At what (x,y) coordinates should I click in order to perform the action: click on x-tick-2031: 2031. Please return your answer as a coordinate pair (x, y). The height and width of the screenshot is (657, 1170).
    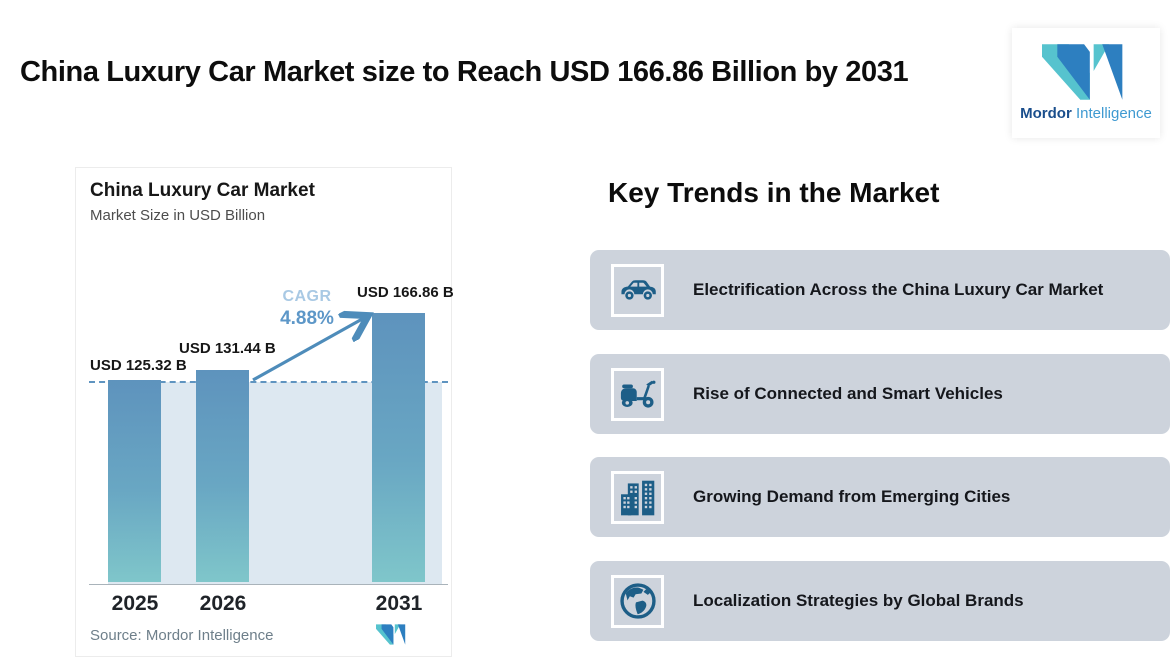
    Looking at the image, I should click on (399, 603).